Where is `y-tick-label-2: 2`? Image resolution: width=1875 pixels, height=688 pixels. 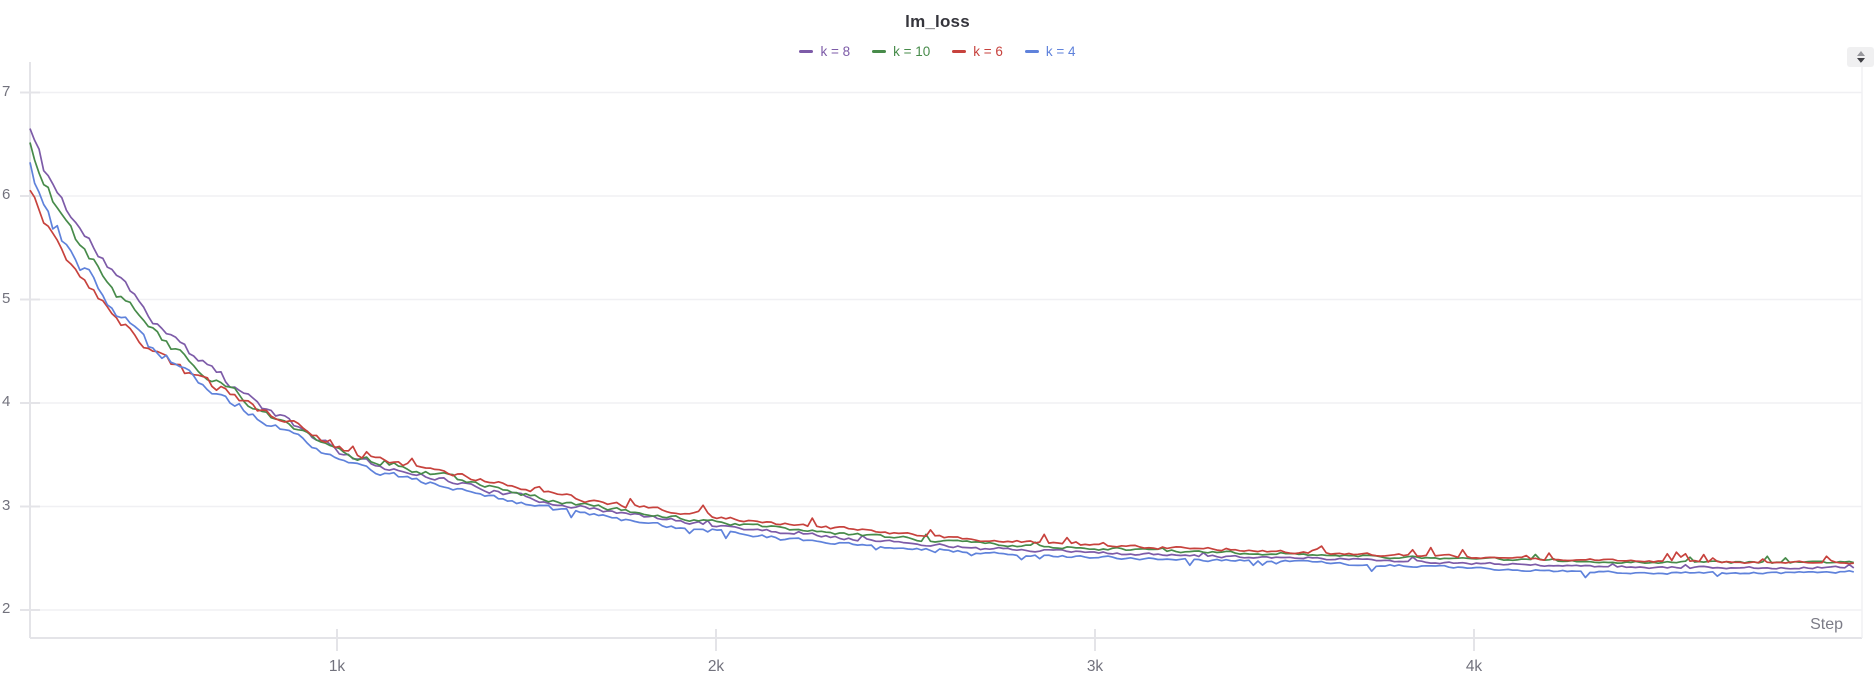
y-tick-label-2: 2 is located at coordinates (6, 608).